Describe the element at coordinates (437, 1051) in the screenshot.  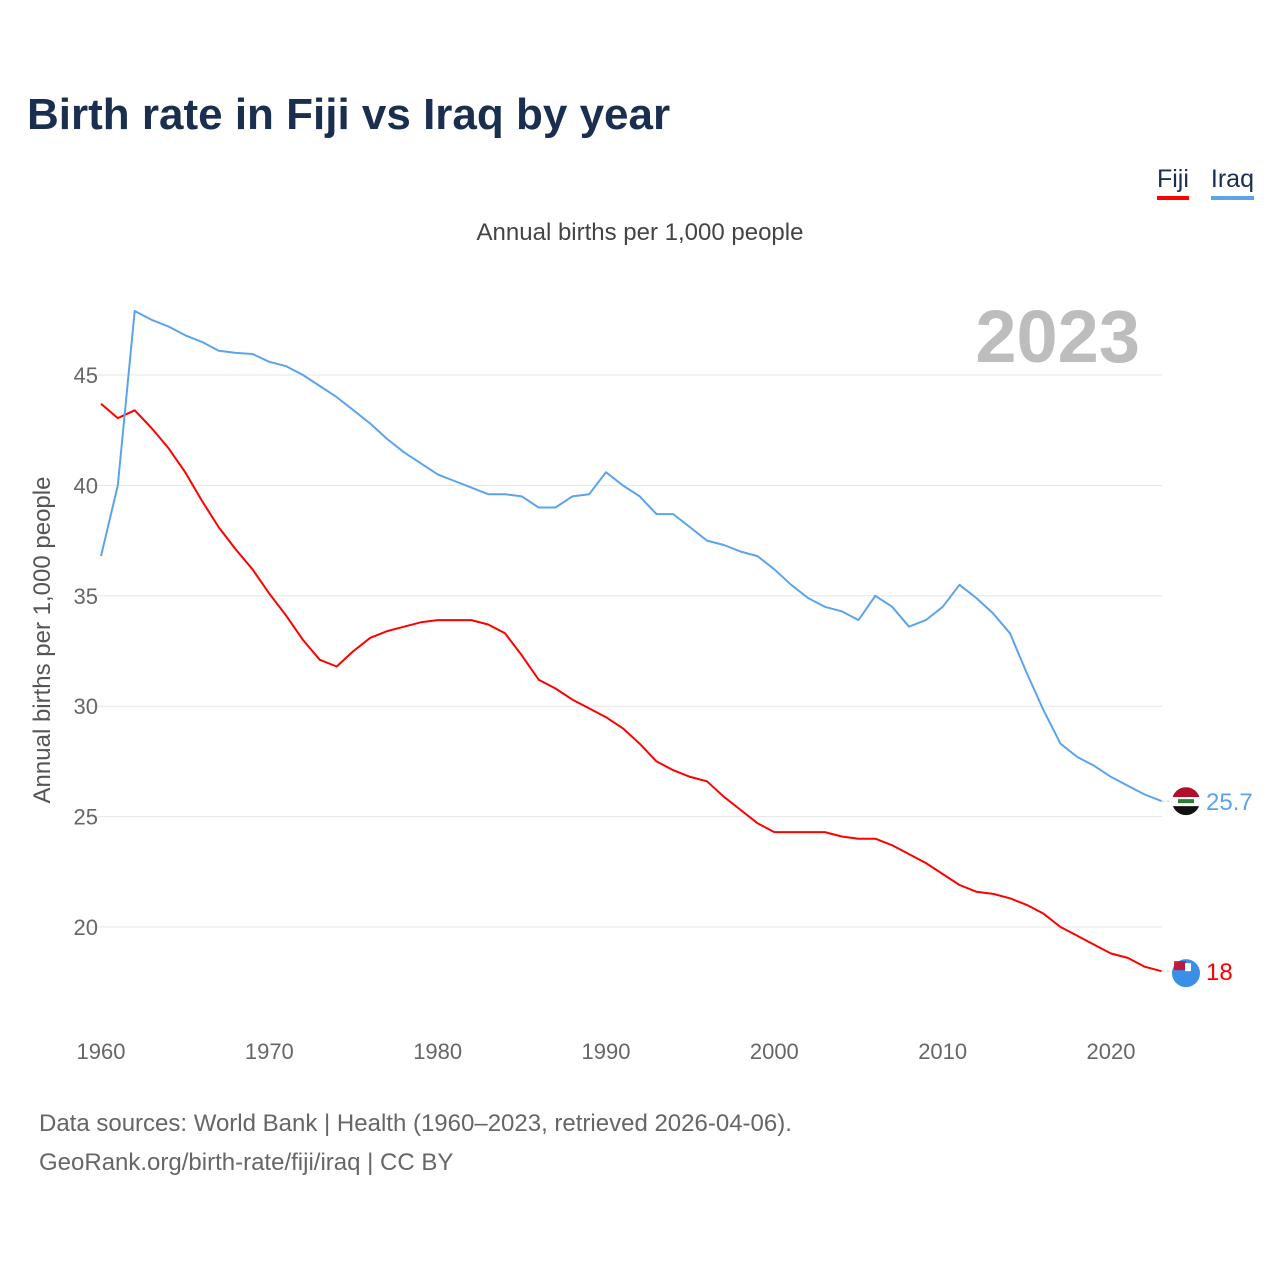
I see `x-tick-label: 1980` at that location.